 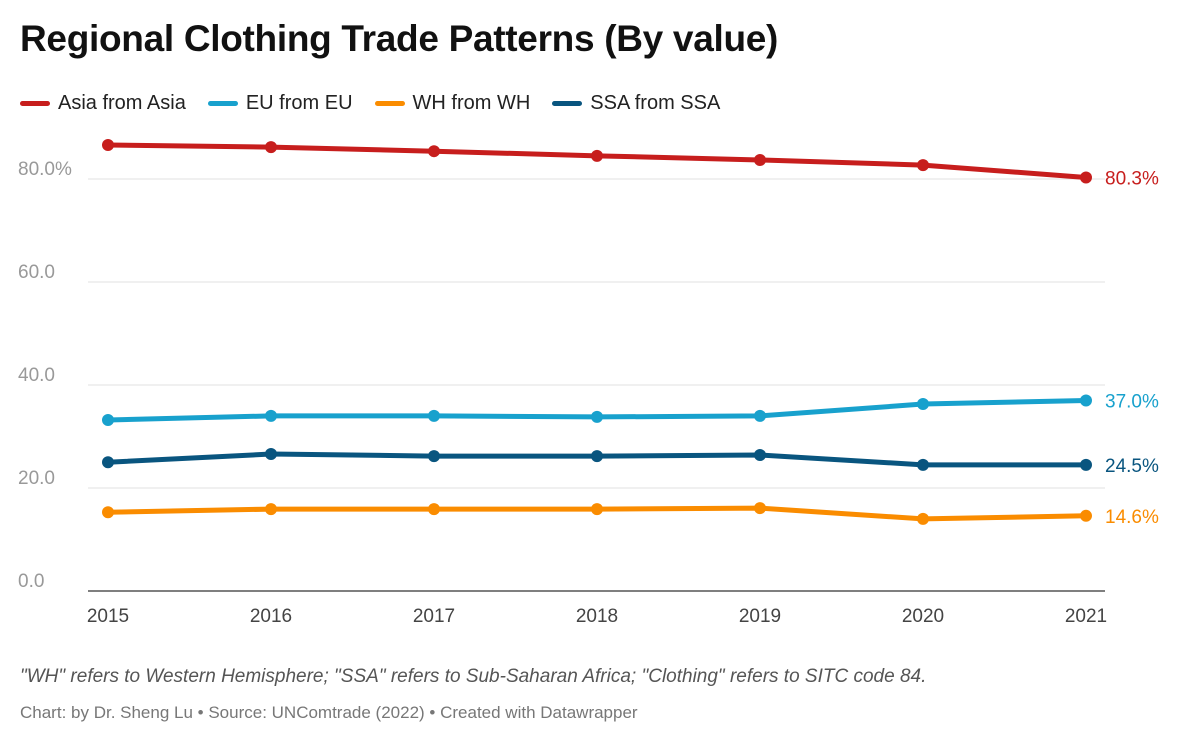 What do you see at coordinates (122, 103) in the screenshot?
I see `legend-label: Asia from Asia` at bounding box center [122, 103].